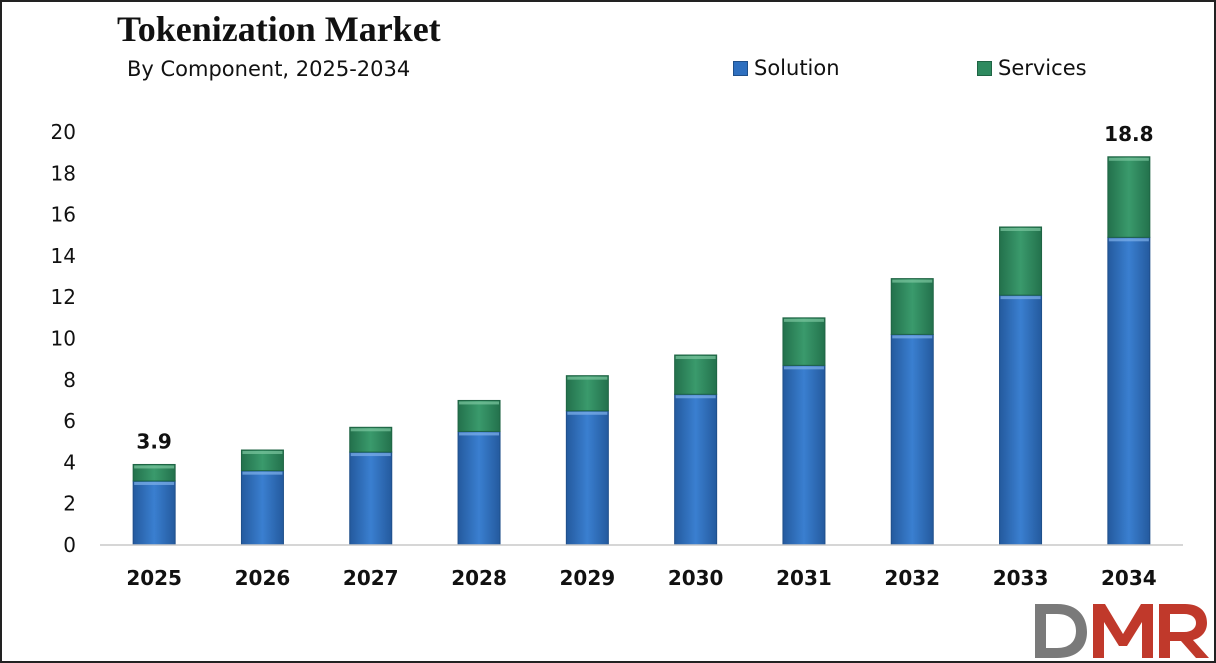 This screenshot has height=663, width=1216. I want to click on bar-solution-2033, so click(1021, 420).